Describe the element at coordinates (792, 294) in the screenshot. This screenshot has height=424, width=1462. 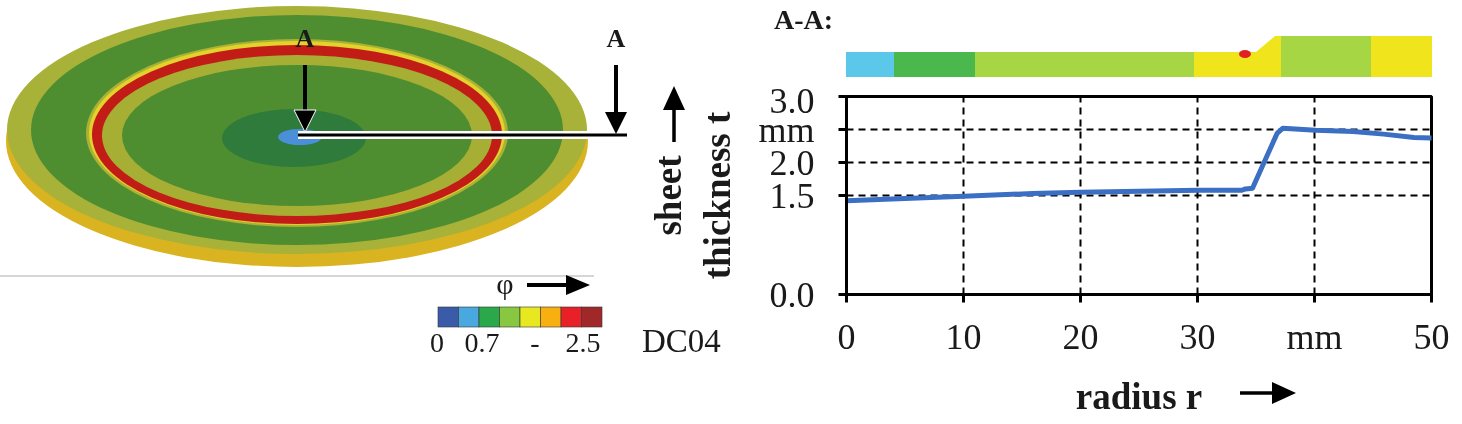
I see `y-tick-label: 0.0` at that location.